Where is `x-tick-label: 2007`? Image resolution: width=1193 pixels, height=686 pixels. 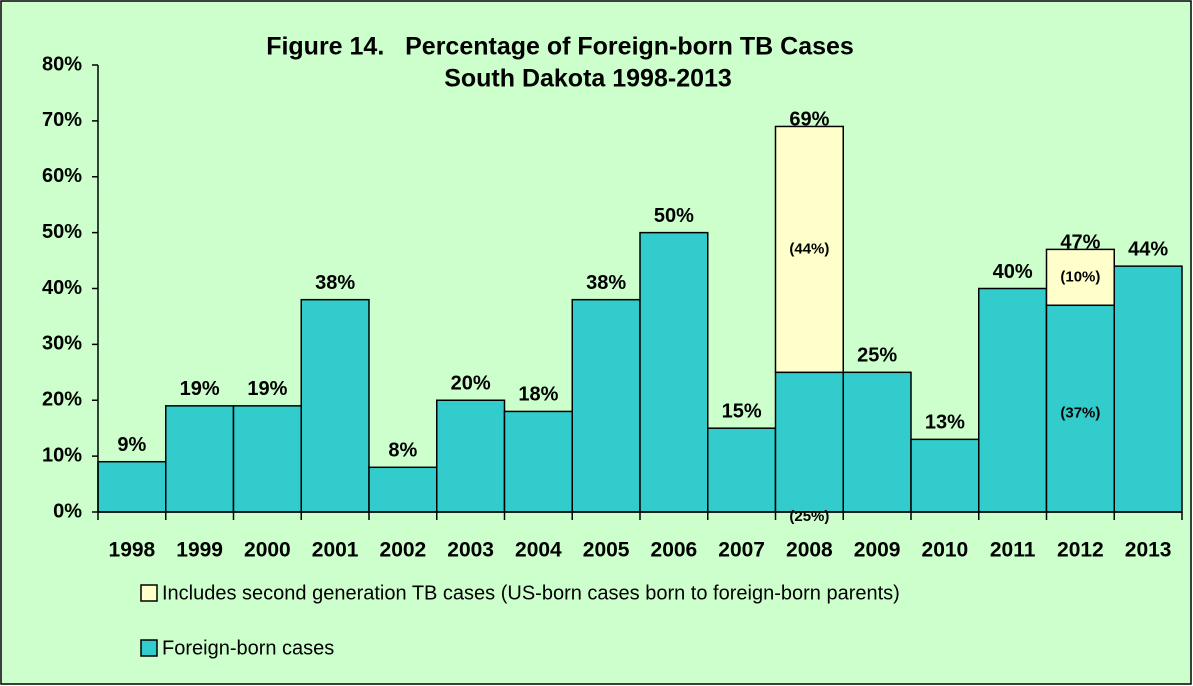
x-tick-label: 2007 is located at coordinates (741, 550).